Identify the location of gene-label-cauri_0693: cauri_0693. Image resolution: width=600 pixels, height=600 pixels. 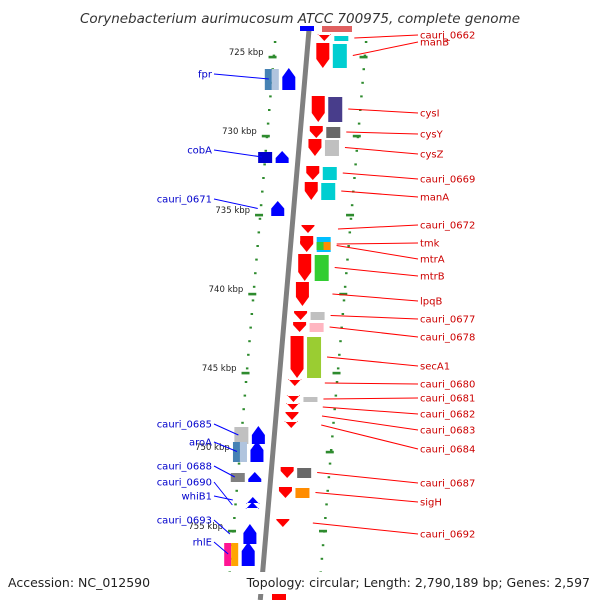
(184, 521).